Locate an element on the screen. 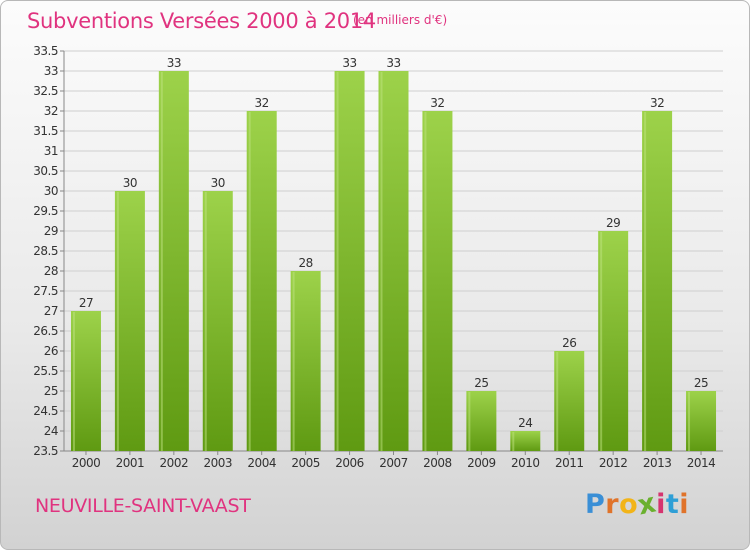 This screenshot has height=550, width=750. data-label: 29 is located at coordinates (613, 223).